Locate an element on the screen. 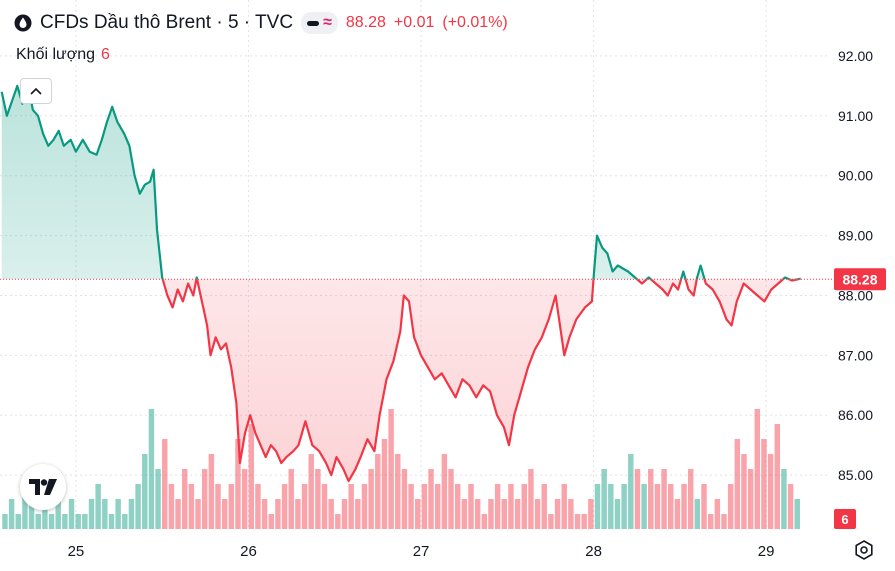  y-tick-label: 88.00 is located at coordinates (855, 295).